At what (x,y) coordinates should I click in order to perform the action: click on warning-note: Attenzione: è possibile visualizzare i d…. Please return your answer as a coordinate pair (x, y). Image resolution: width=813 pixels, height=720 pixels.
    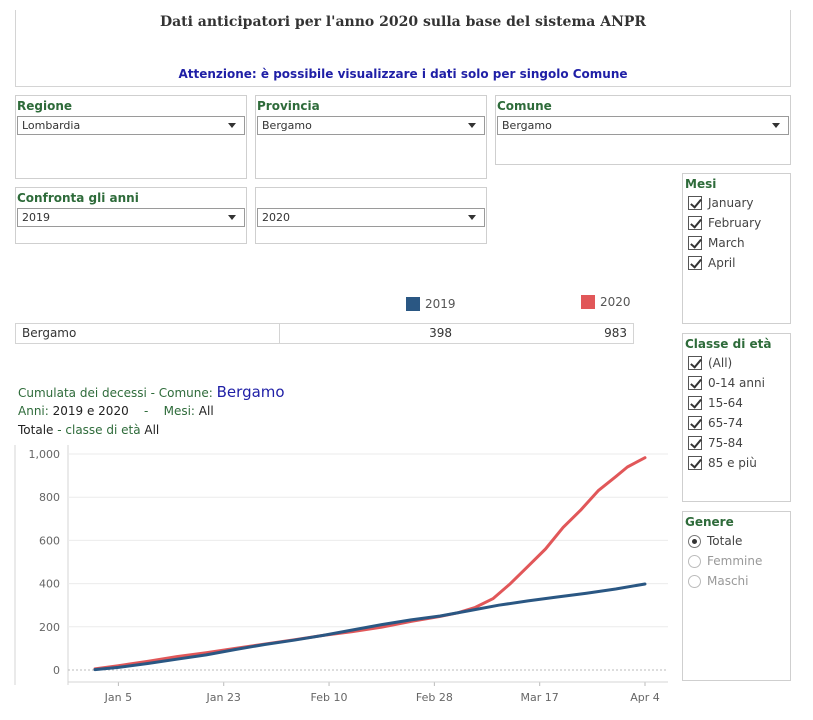
    Looking at the image, I should click on (403, 74).